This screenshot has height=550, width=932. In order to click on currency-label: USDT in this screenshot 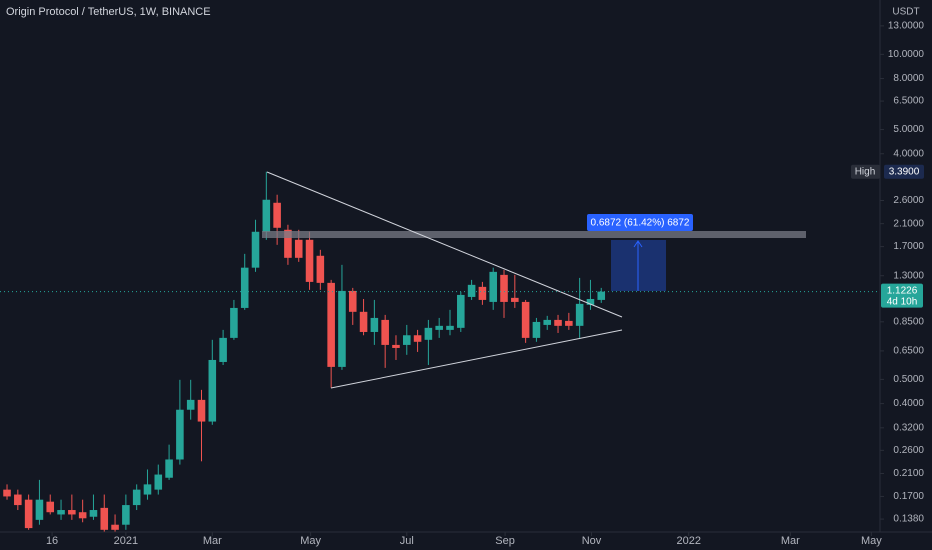, I will do `click(905, 12)`.